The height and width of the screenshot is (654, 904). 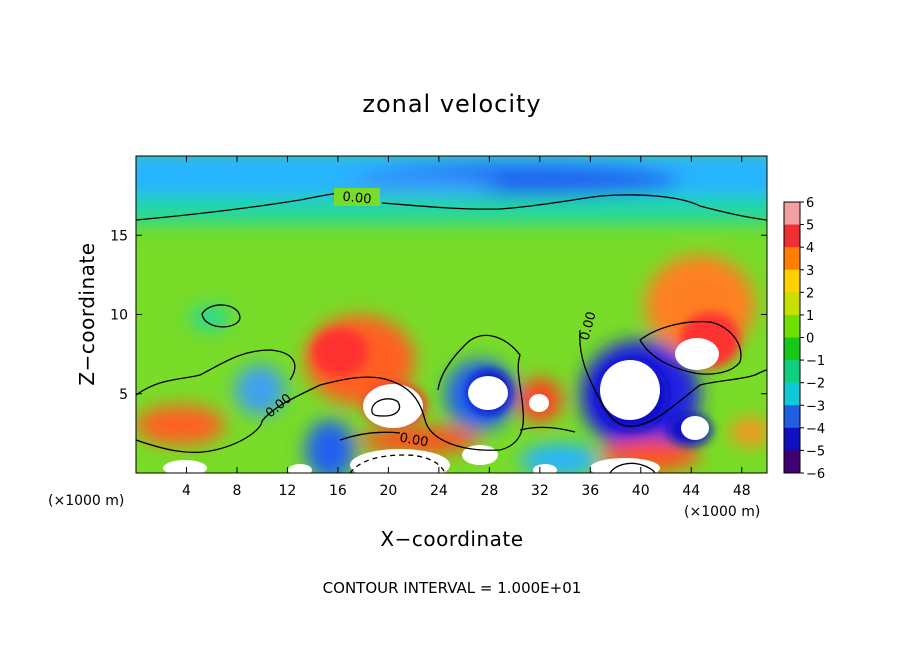 I want to click on x-tick-label: 12, so click(x=288, y=491).